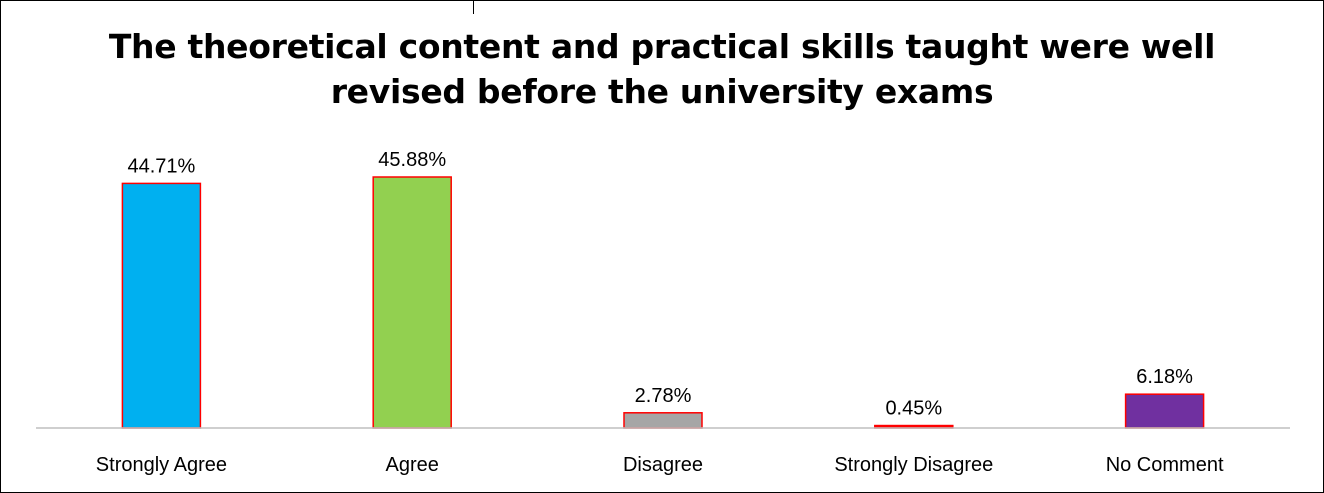 Image resolution: width=1324 pixels, height=493 pixels. I want to click on top-divider, so click(473, 7).